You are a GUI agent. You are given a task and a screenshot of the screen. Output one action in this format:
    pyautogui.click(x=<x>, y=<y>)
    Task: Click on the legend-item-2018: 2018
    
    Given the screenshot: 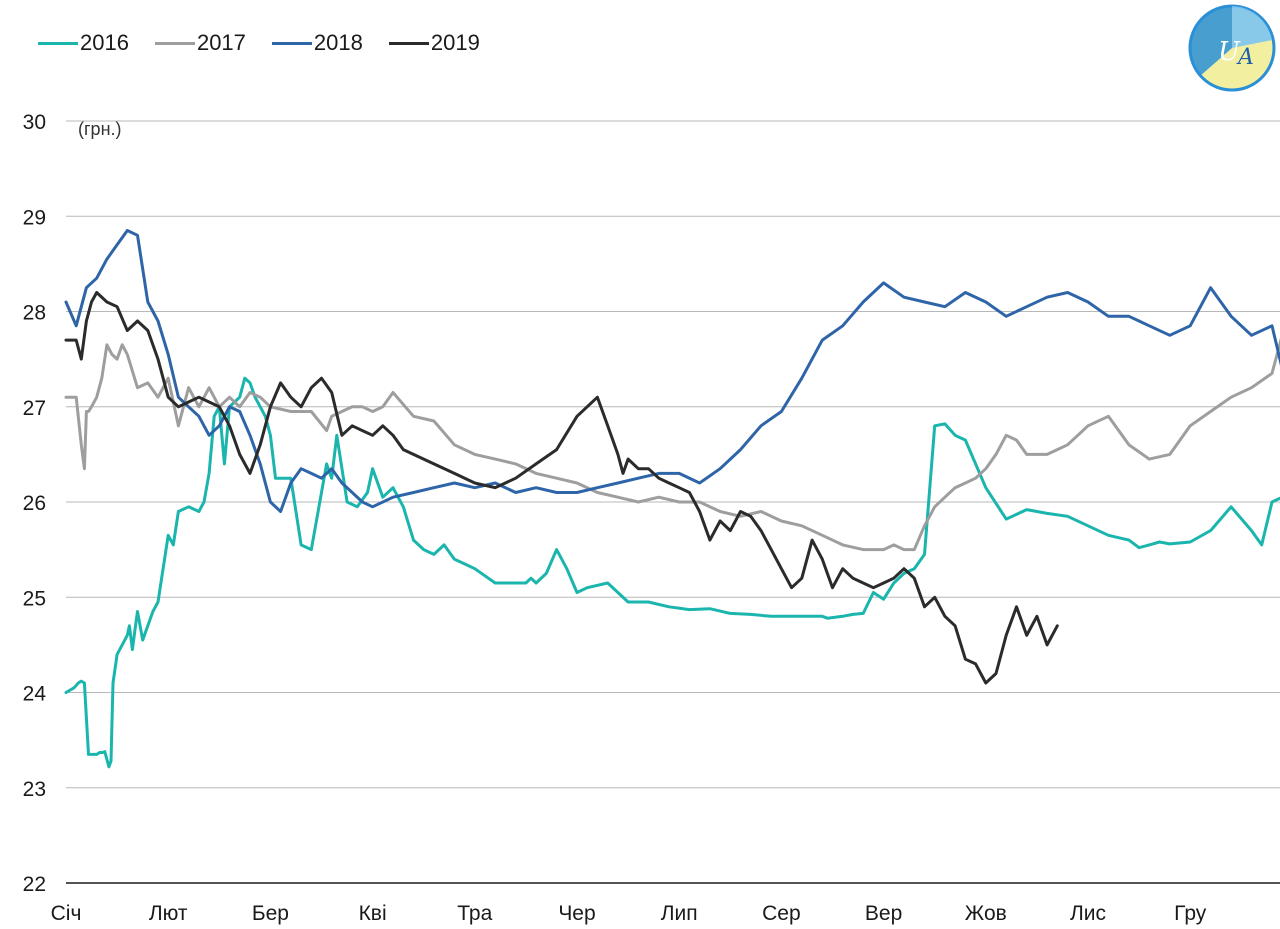 What is the action you would take?
    pyautogui.click(x=317, y=43)
    